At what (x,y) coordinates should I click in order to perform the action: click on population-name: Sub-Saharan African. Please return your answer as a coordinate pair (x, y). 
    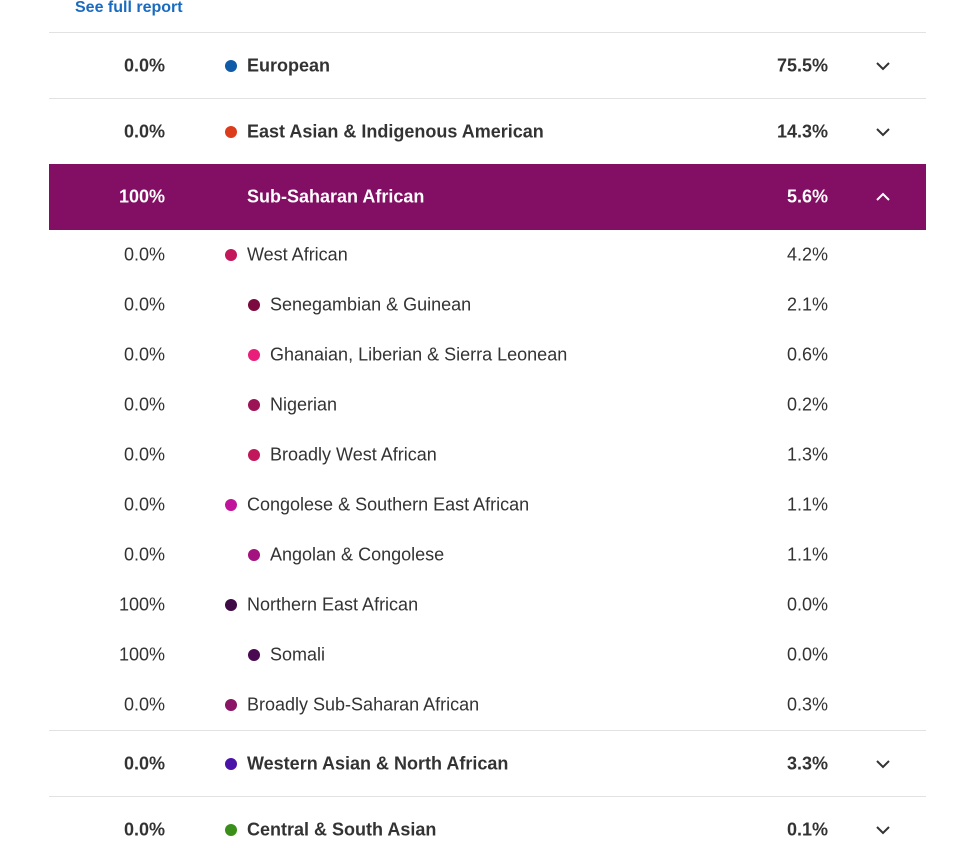
    Looking at the image, I should click on (336, 196).